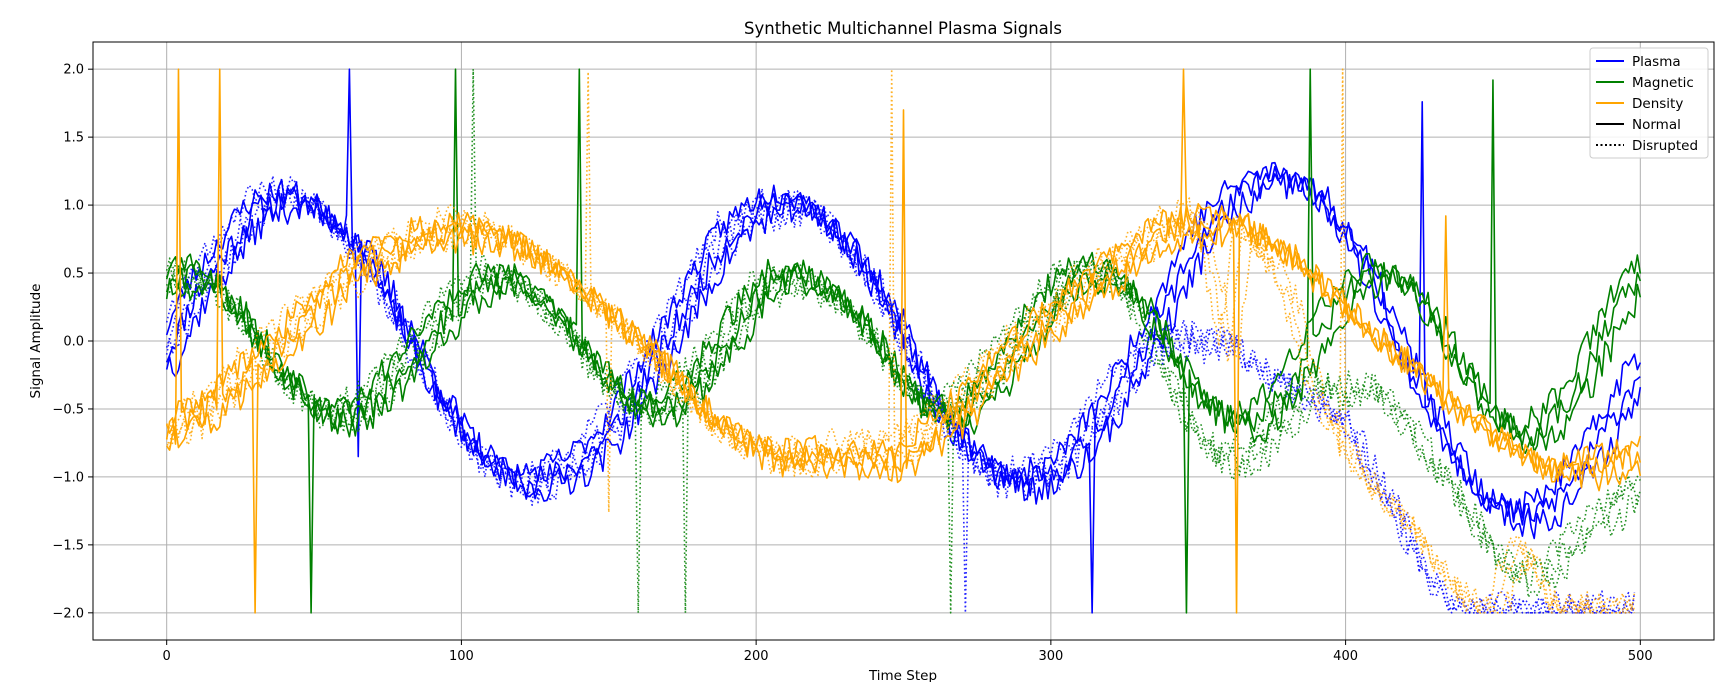  Describe the element at coordinates (68, 409) in the screenshot. I see `y-tick-label: −0.5` at that location.